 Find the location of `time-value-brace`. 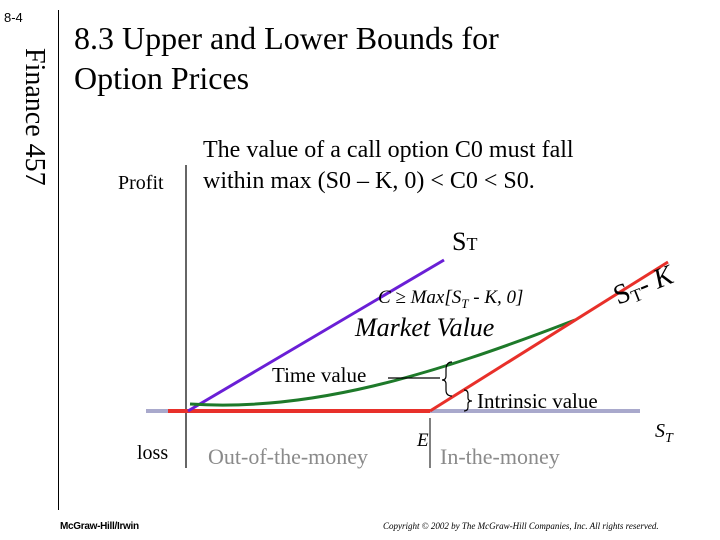

time-value-brace is located at coordinates (447, 379).